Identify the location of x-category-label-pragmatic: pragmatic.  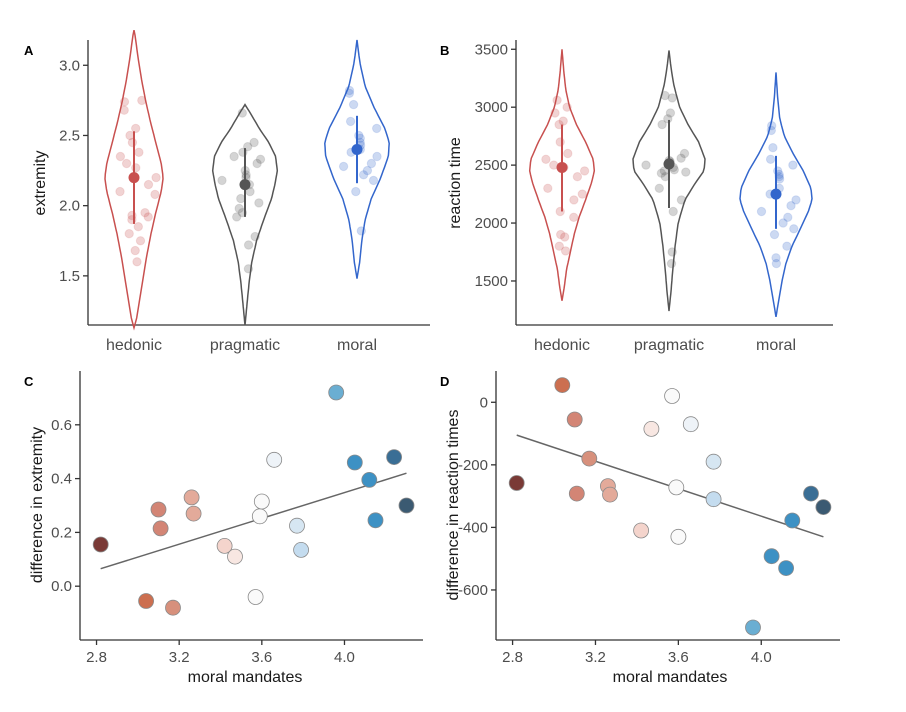
(245, 345).